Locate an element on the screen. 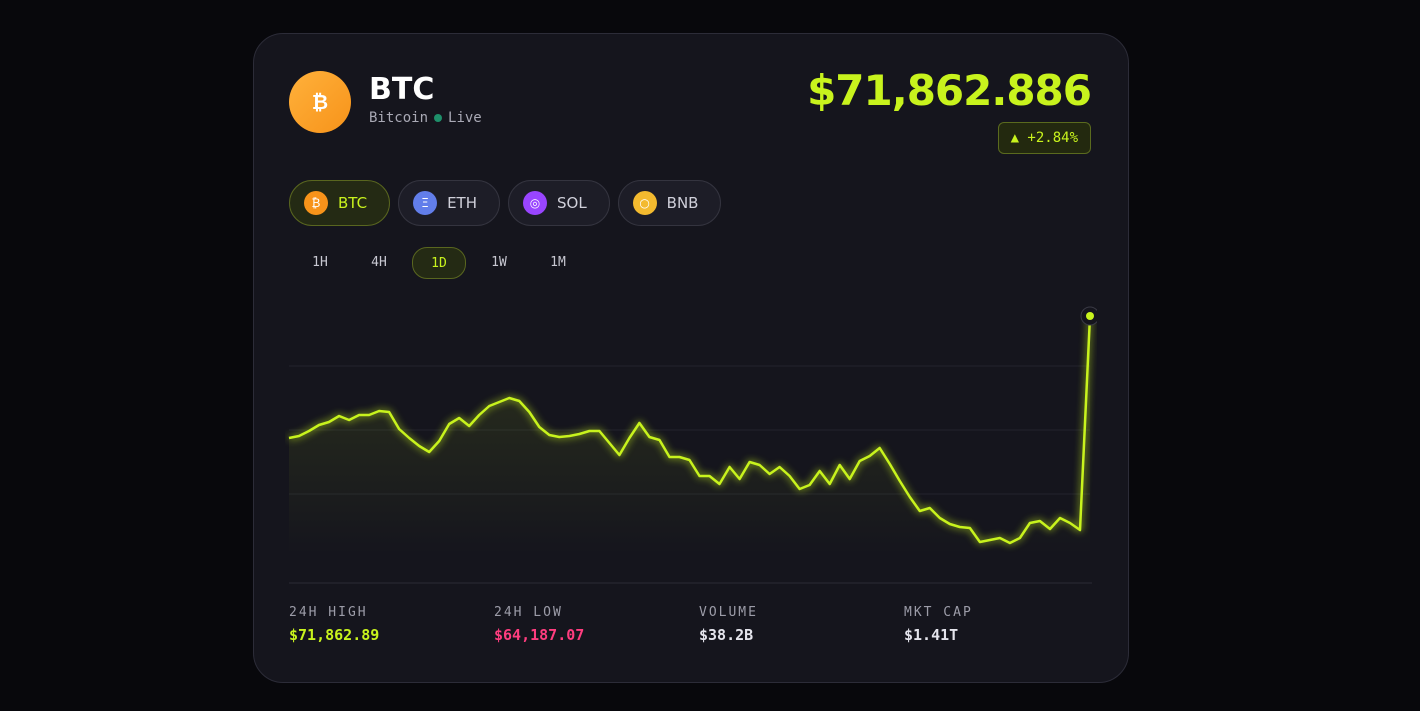 This screenshot has width=1420, height=711. stat: 24H LOW $64,187.07 is located at coordinates (596, 624).